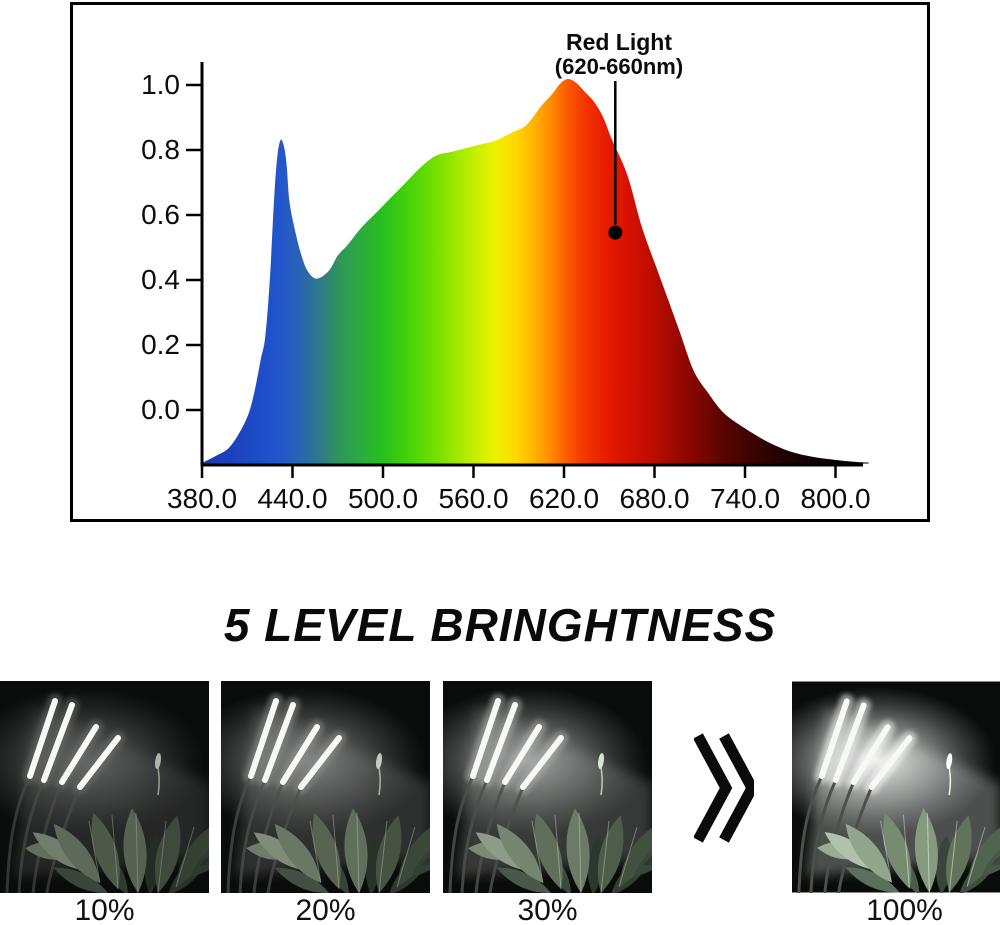  What do you see at coordinates (160, 409) in the screenshot?
I see `y-tick-label: 0.0` at bounding box center [160, 409].